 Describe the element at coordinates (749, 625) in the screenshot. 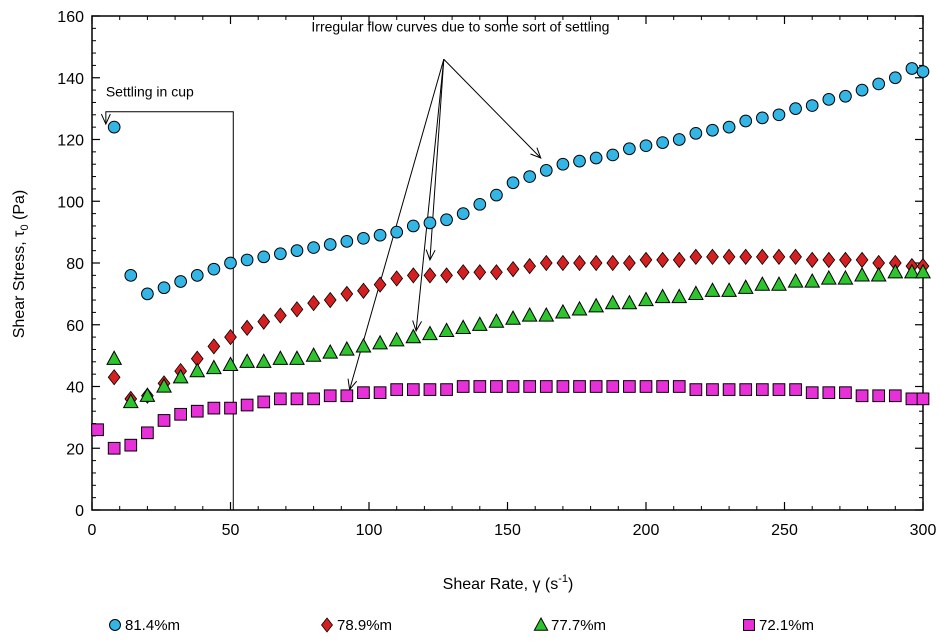

I see `legend-marker-square` at that location.